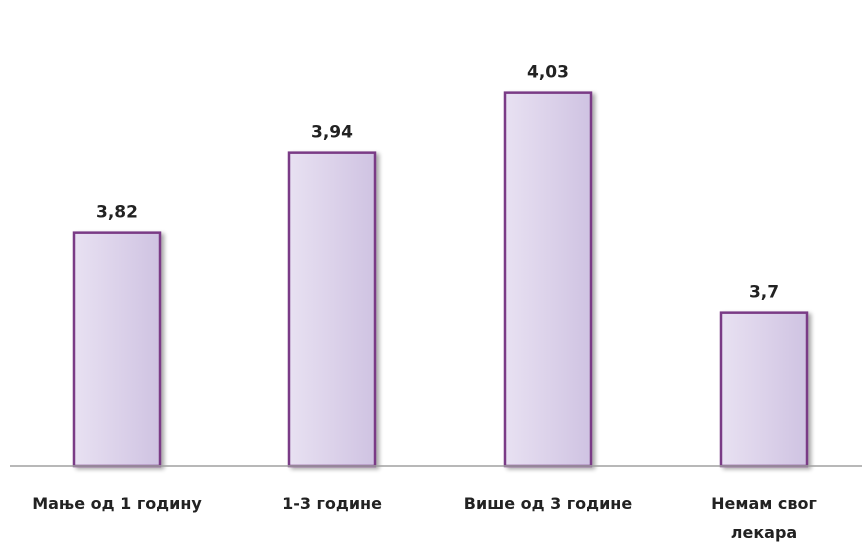 Image resolution: width=862 pixels, height=546 pixels. Describe the element at coordinates (117, 503) in the screenshot. I see `category-label-1: Мање од 1 годину` at that location.